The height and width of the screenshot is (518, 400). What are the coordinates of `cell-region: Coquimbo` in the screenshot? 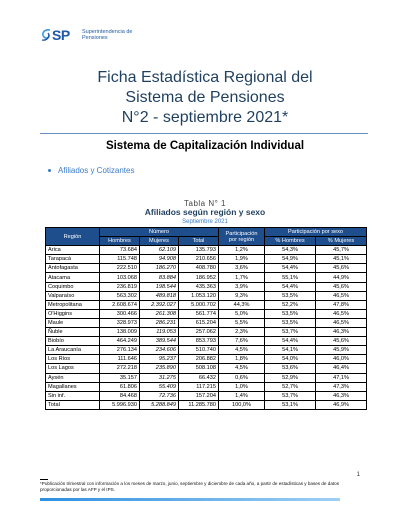 It's located at (72, 286).